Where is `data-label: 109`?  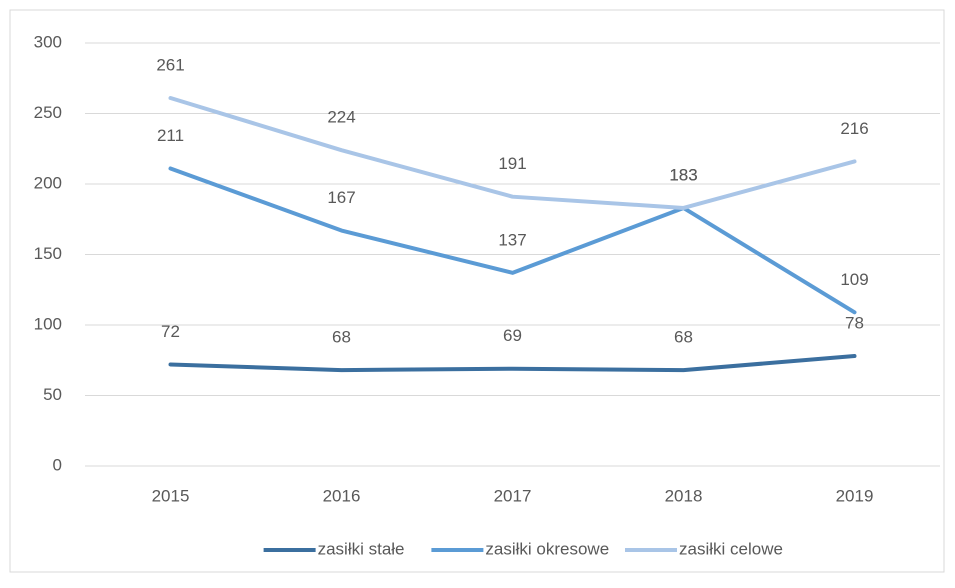 data-label: 109 is located at coordinates (854, 279).